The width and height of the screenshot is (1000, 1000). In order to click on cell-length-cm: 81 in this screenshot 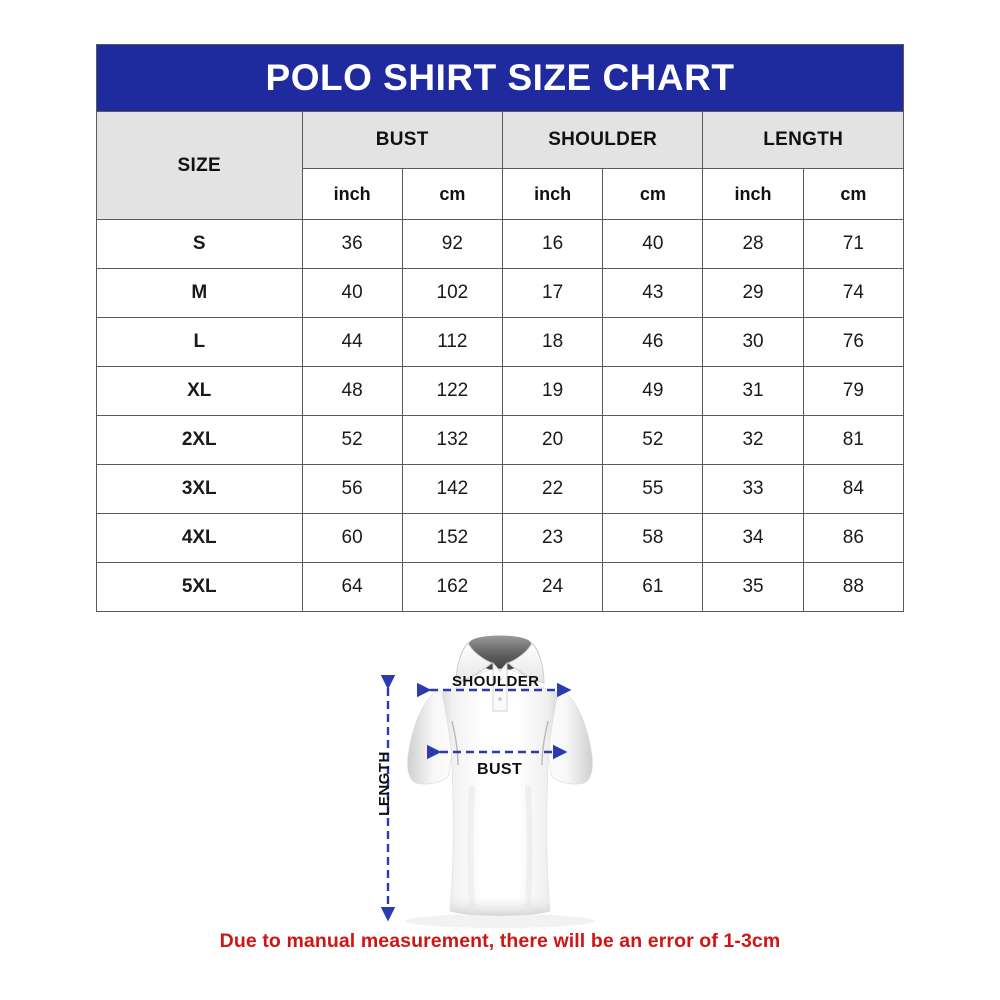, I will do `click(853, 440)`.